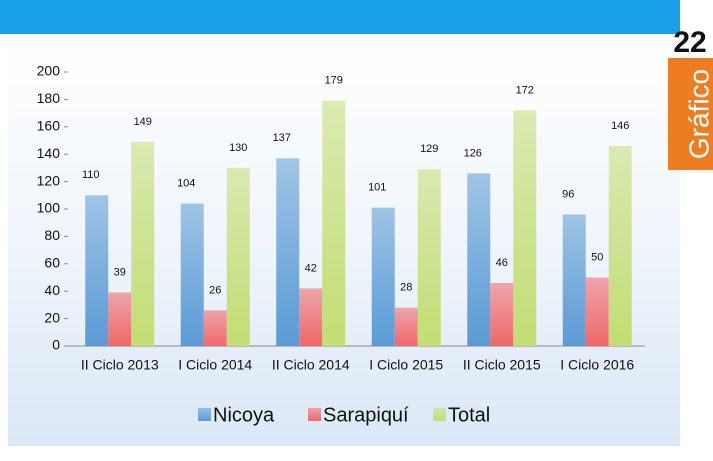  What do you see at coordinates (186, 183) in the screenshot?
I see `value-label: 104` at bounding box center [186, 183].